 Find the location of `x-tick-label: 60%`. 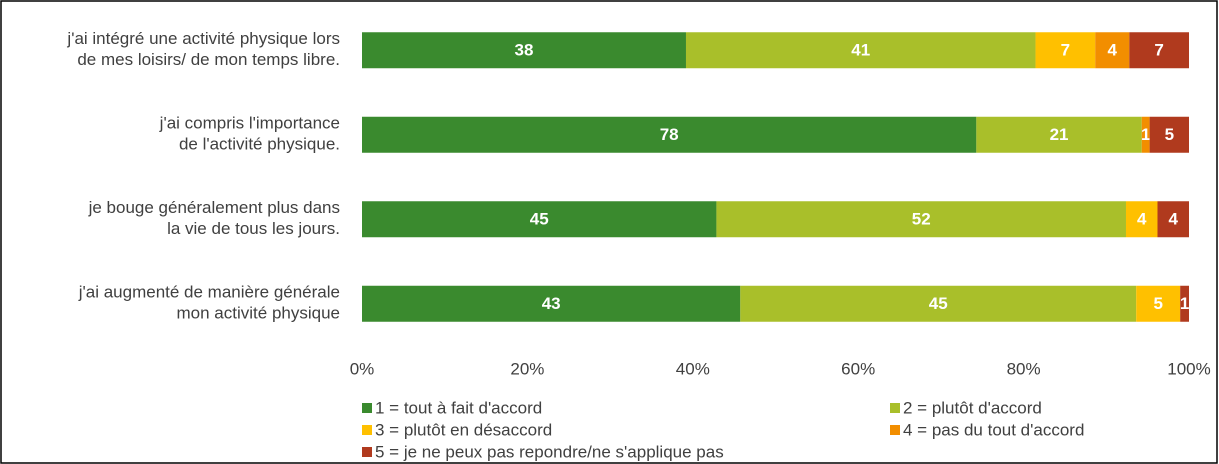

x-tick-label: 60% is located at coordinates (858, 368).